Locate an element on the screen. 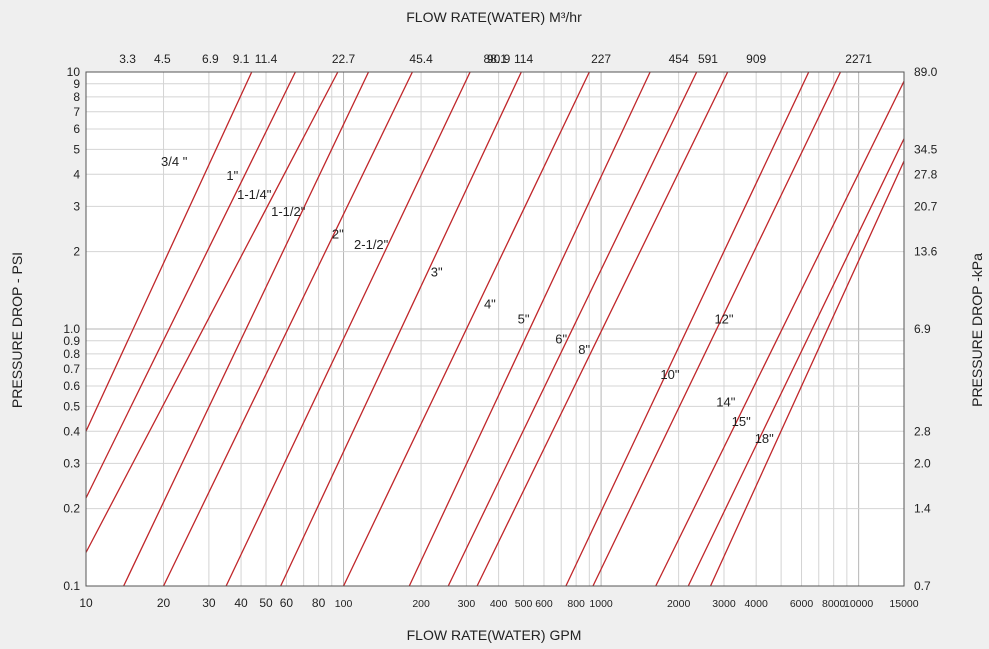 The width and height of the screenshot is (989, 649). x2-tick-label: 909 is located at coordinates (756, 59).